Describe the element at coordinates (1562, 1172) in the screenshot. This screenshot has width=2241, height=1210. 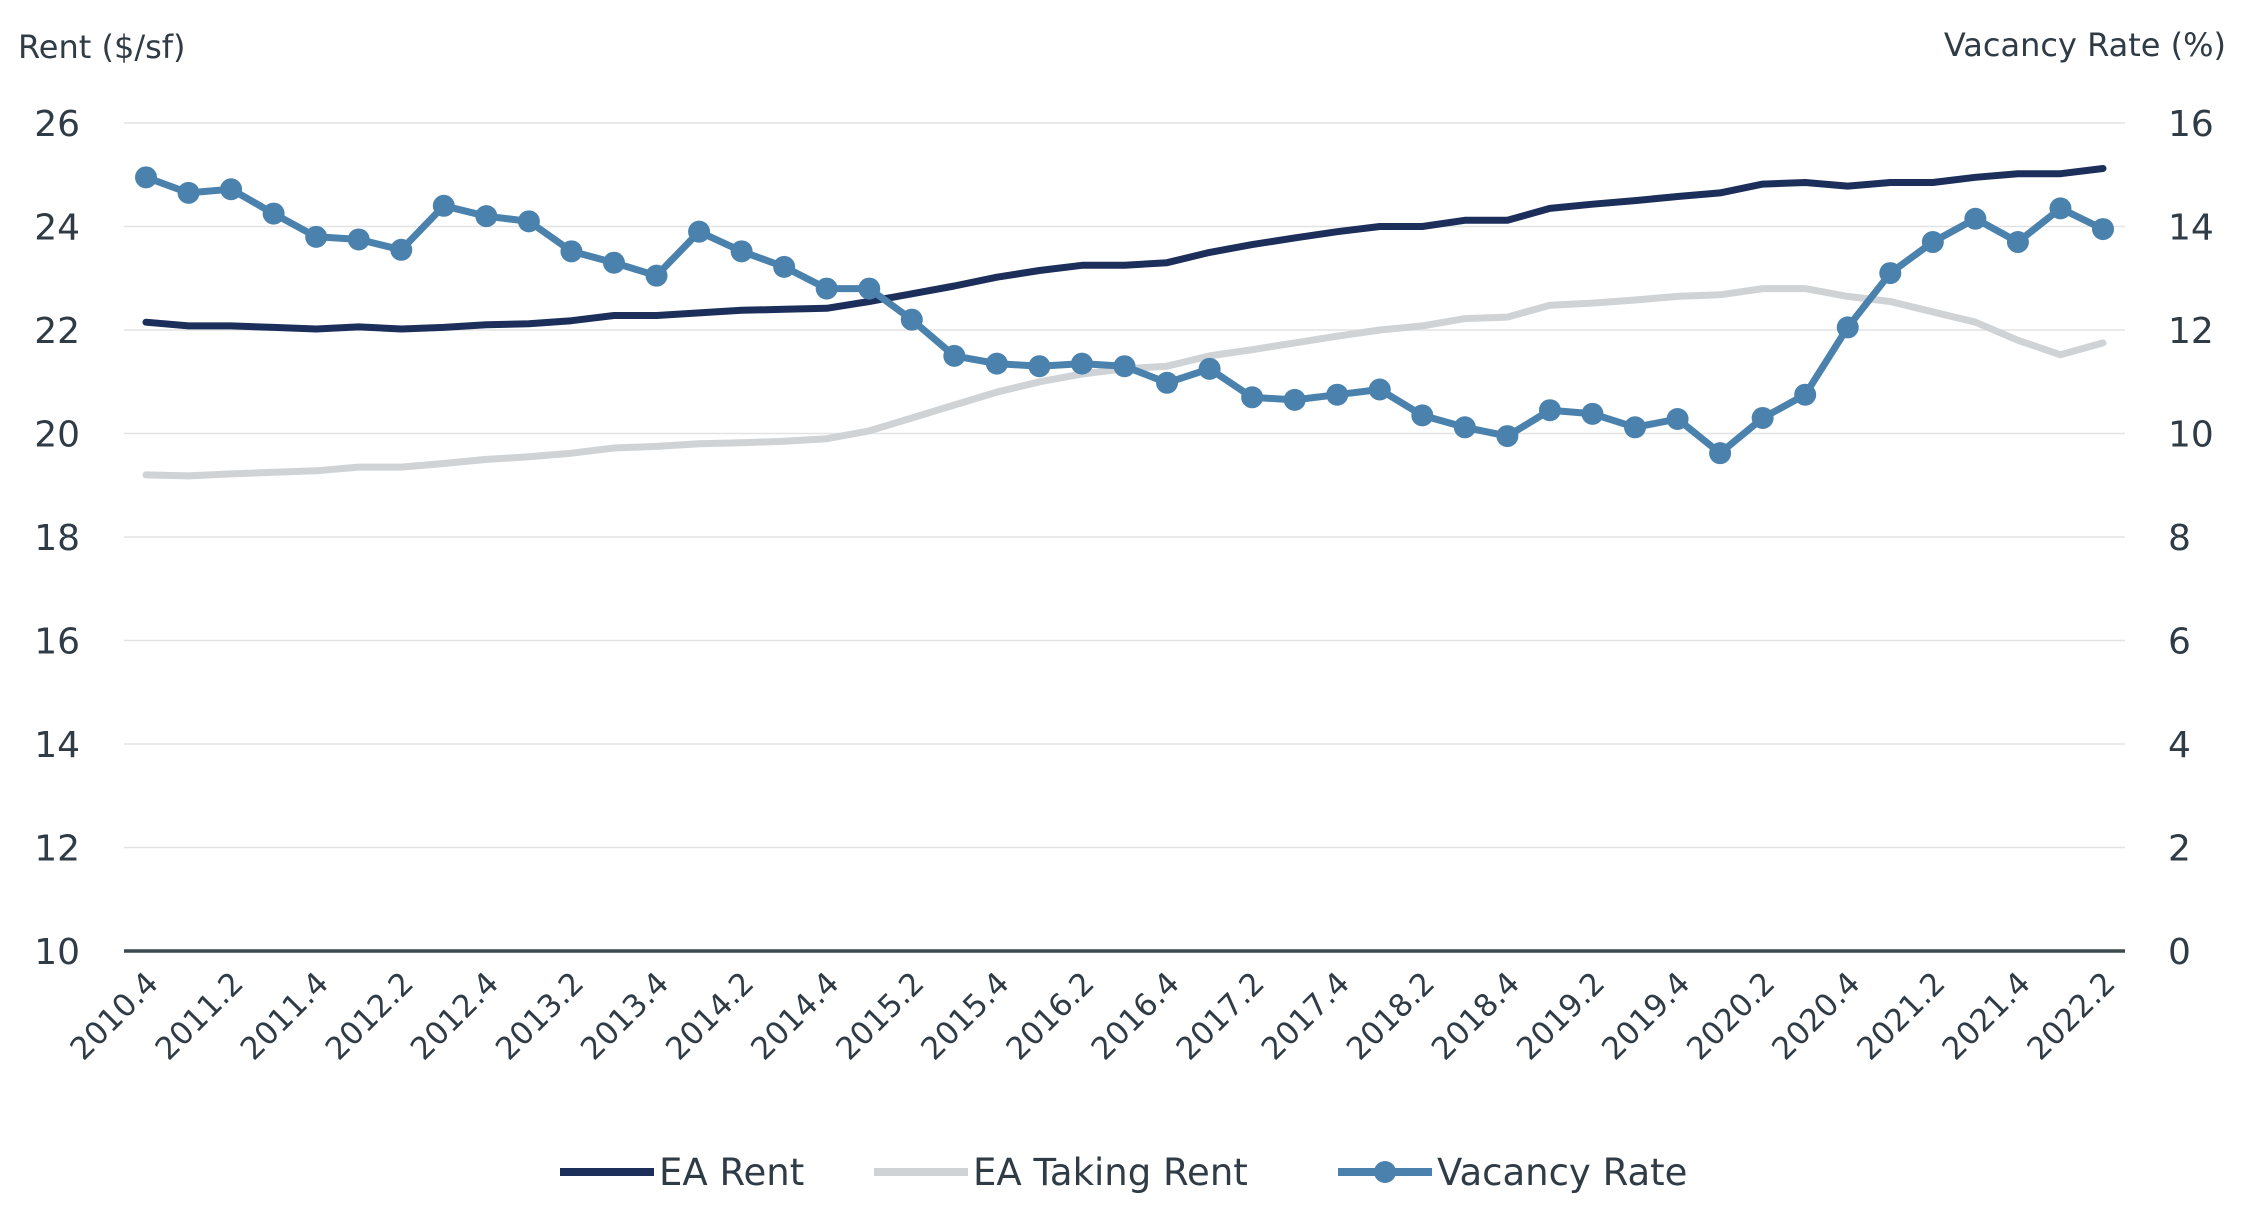
I see `legend-label-vacancy-rate: Vacancy Rate` at that location.